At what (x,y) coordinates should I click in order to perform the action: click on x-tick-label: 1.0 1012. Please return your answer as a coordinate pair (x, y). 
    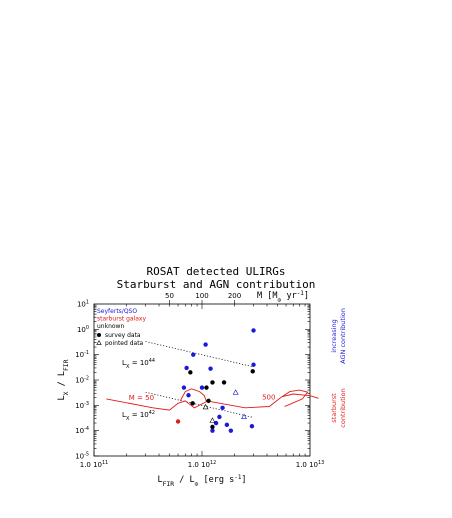
    Looking at the image, I should click on (202, 464).